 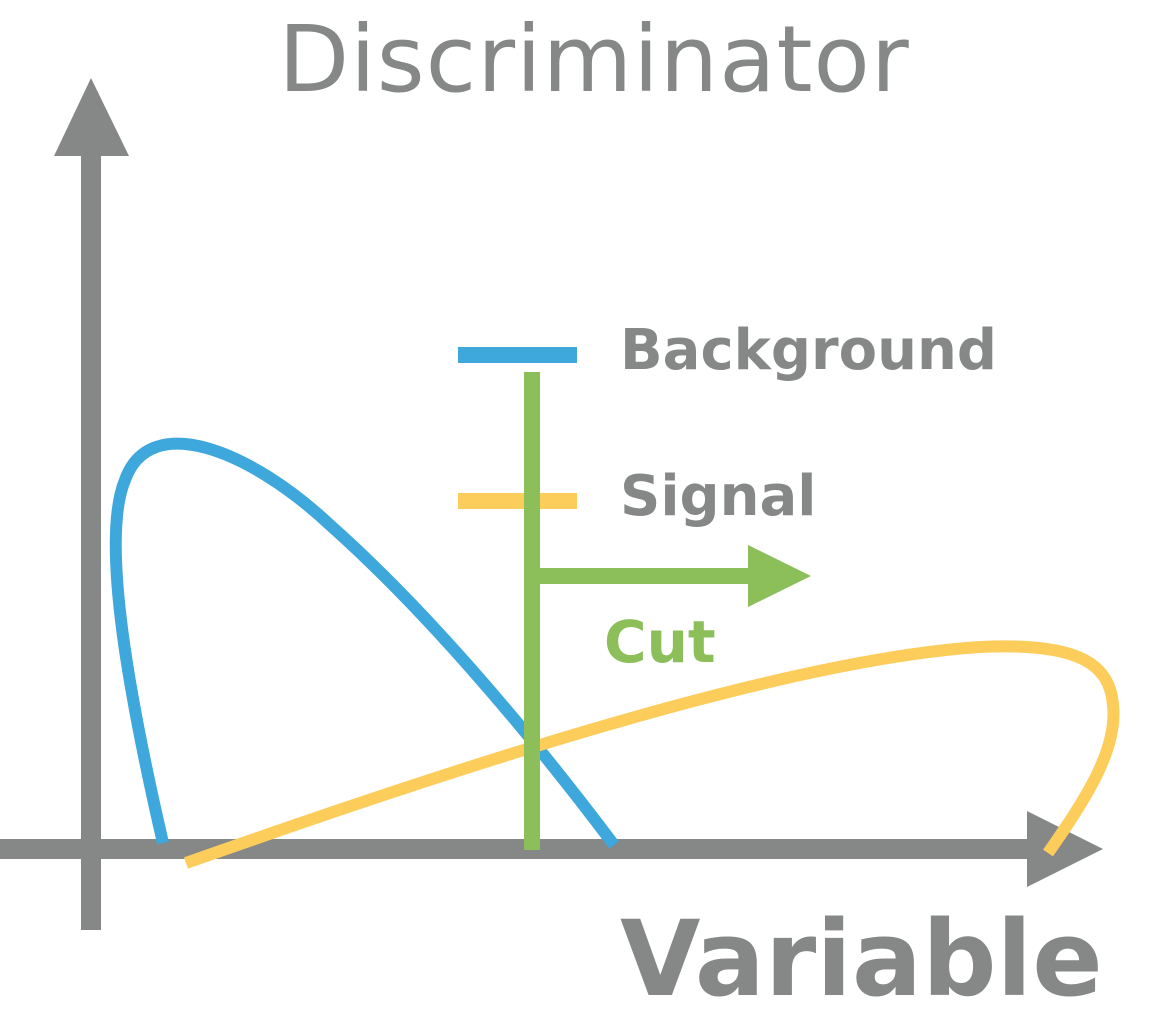 I want to click on cut-label: Cut, so click(x=660, y=642).